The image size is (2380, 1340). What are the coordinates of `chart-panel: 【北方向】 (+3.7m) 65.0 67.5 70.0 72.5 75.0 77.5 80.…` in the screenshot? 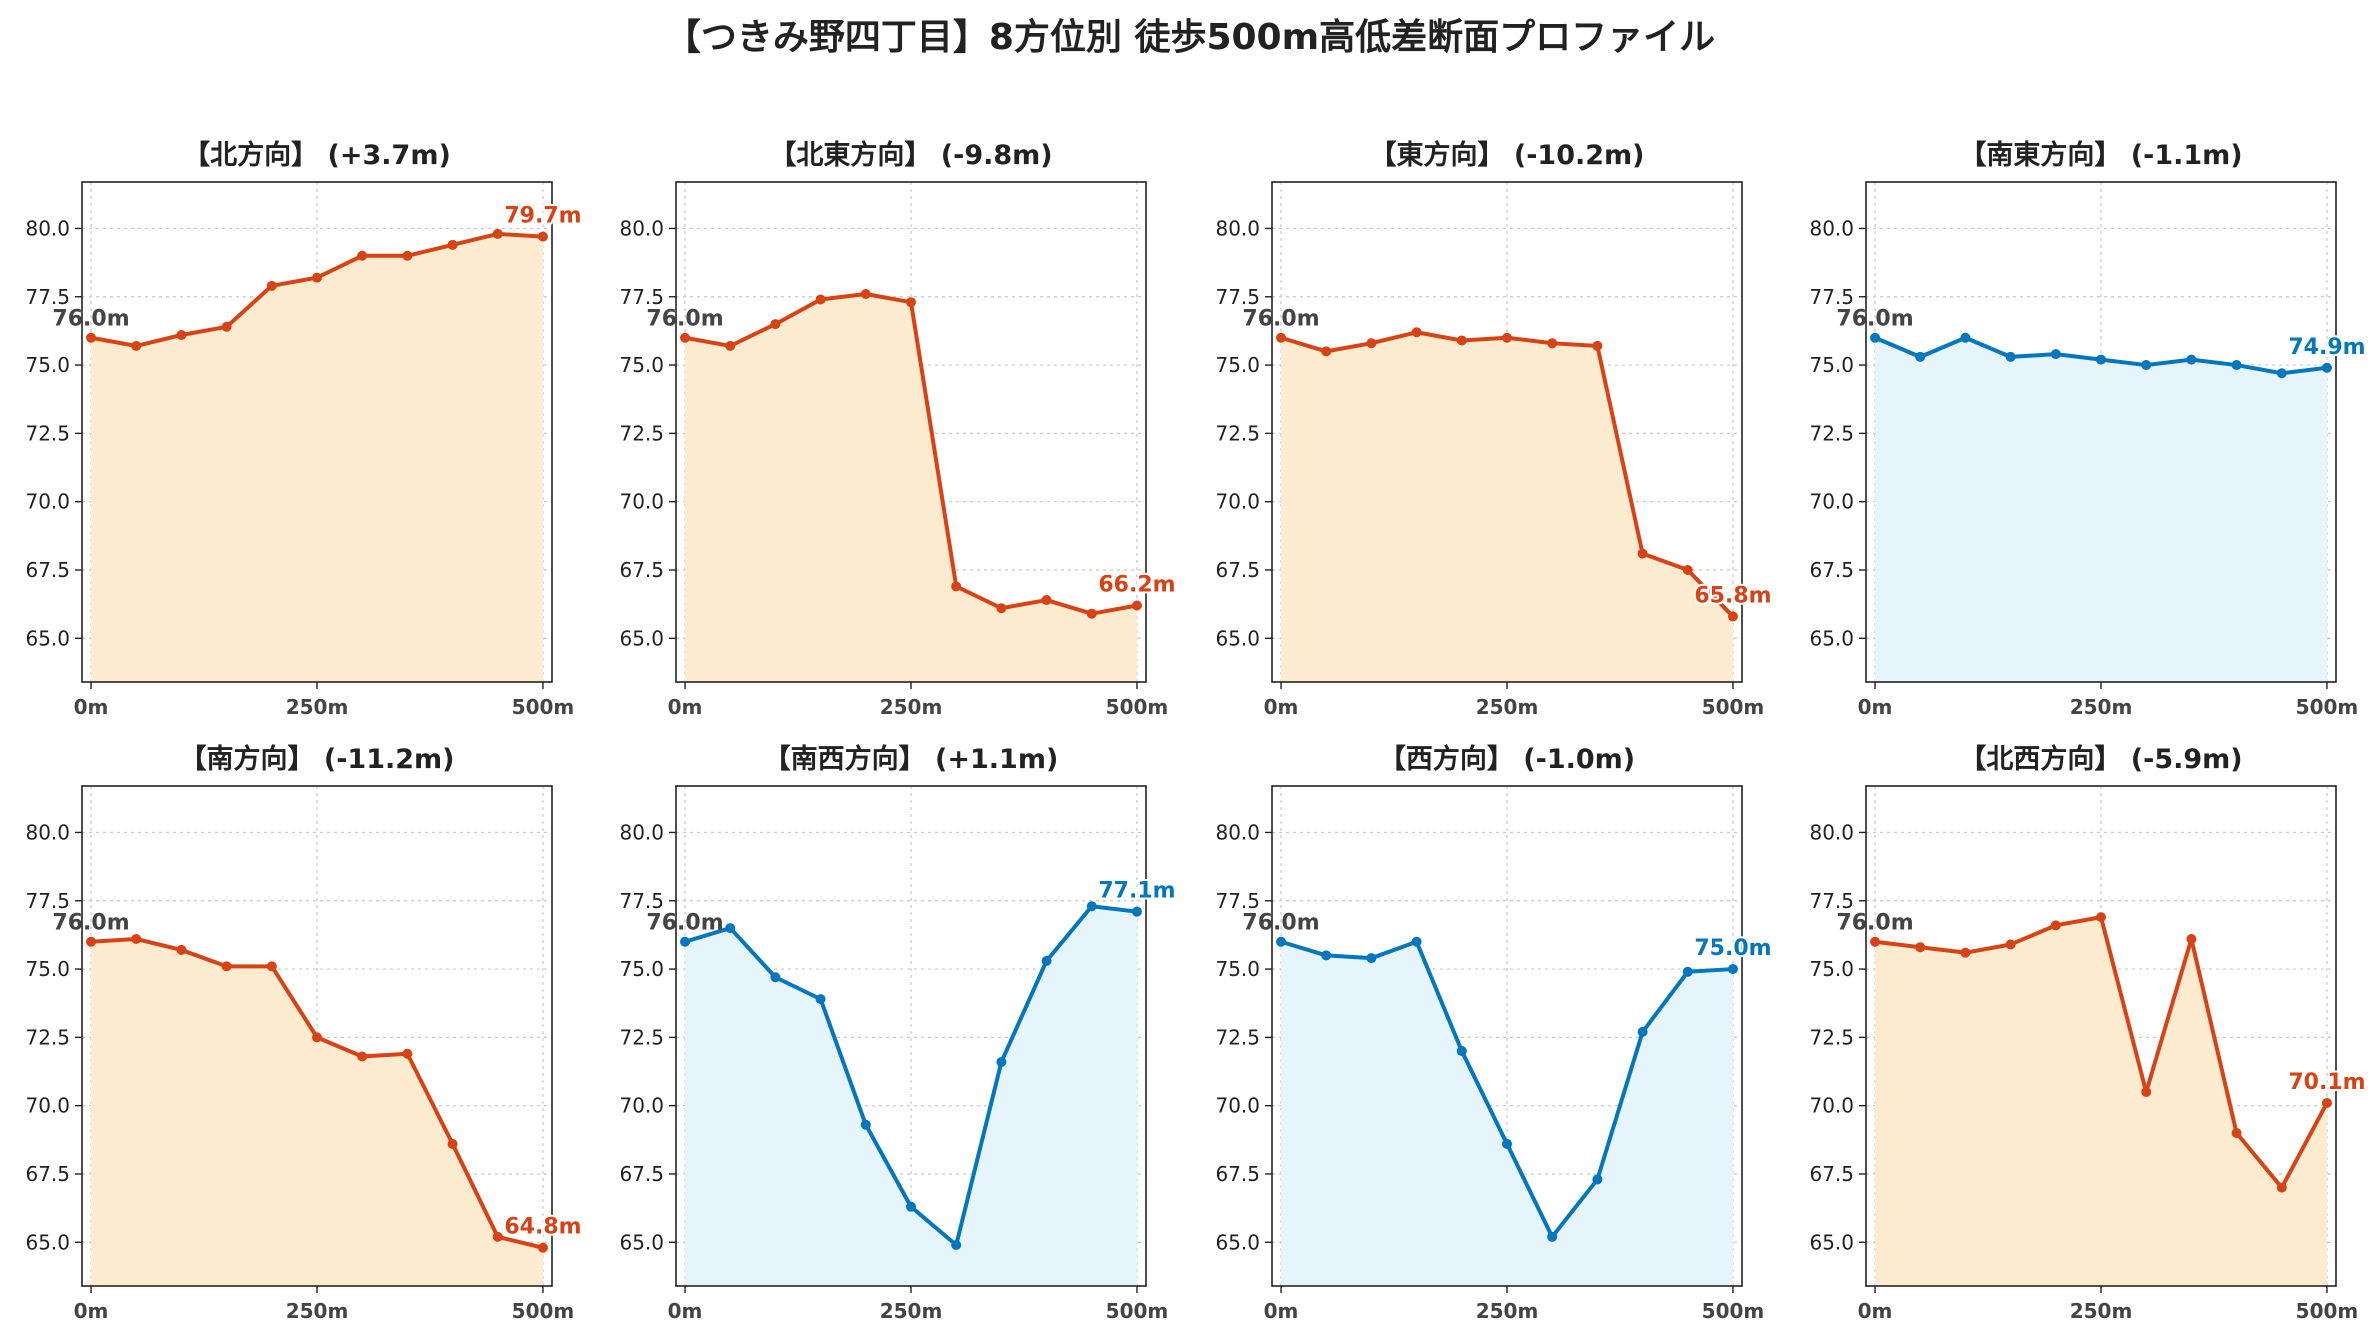 It's located at (304, 429).